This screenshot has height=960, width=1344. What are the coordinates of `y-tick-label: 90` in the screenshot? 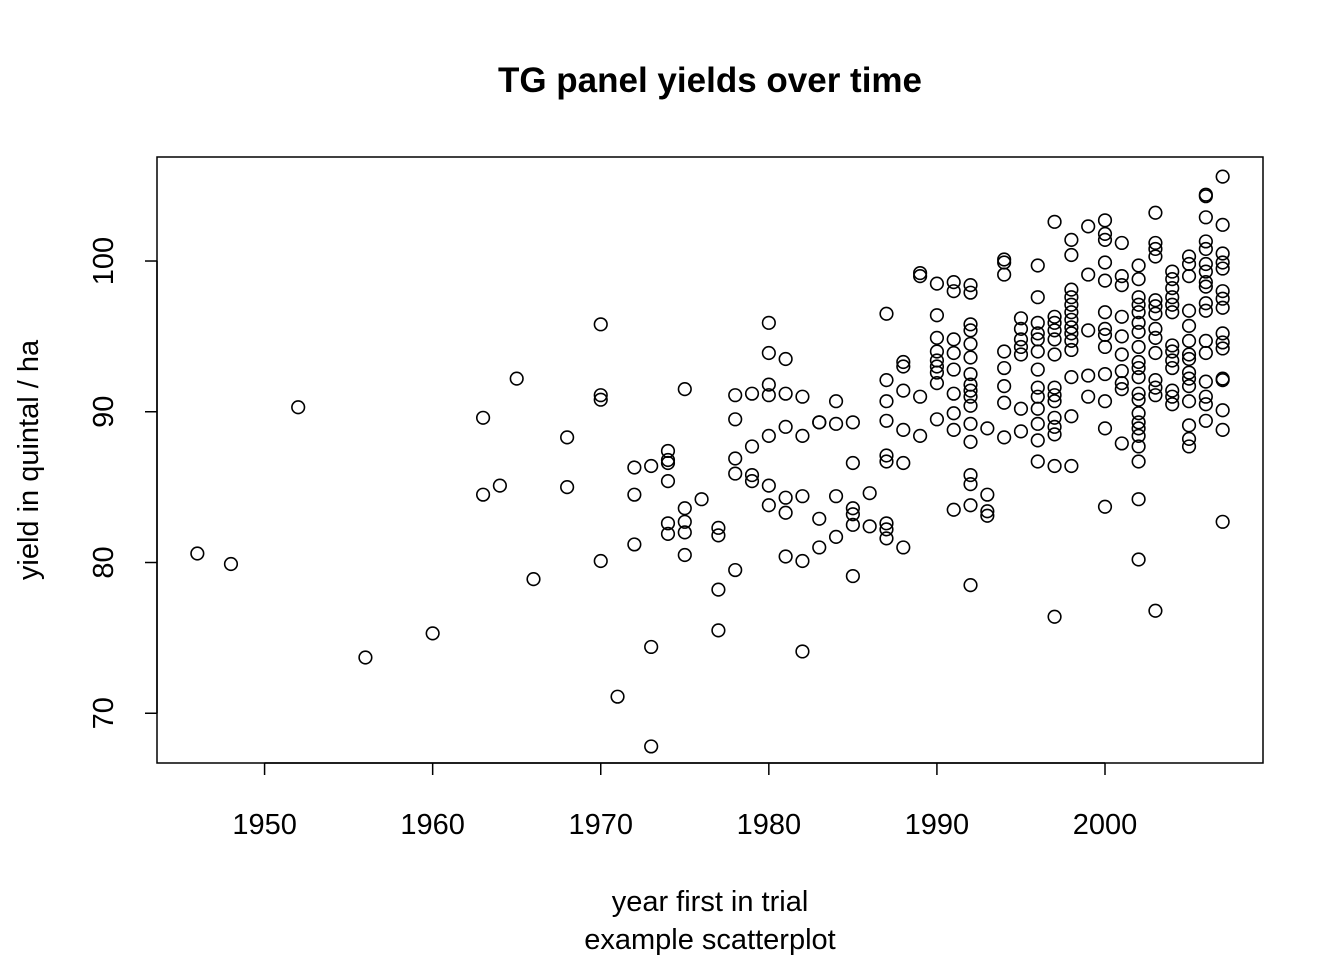 It's located at (104, 412).